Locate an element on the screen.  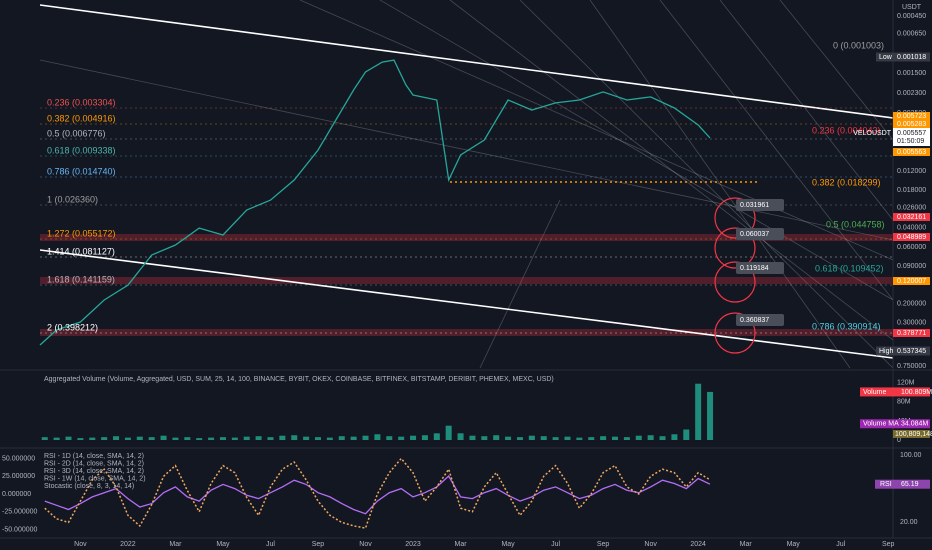
price-badge-label: 0.005723 is located at coordinates (911, 116).